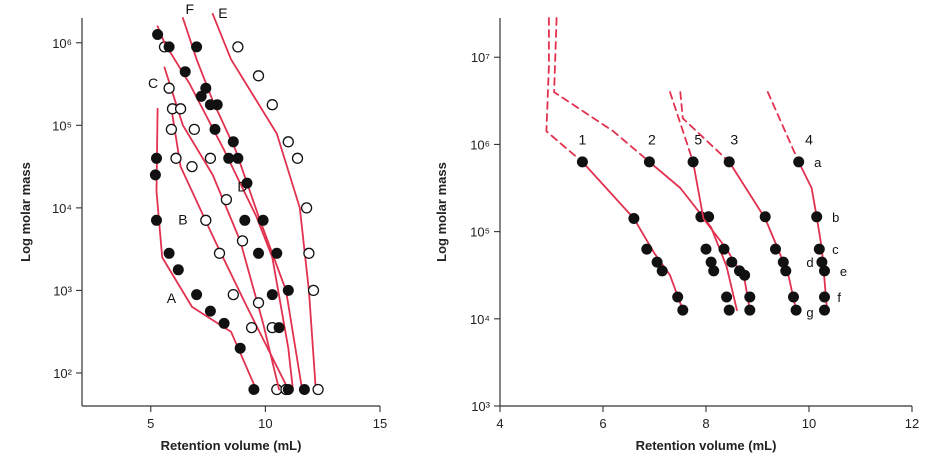 This screenshot has width=936, height=466. I want to click on series-label: 4, so click(809, 139).